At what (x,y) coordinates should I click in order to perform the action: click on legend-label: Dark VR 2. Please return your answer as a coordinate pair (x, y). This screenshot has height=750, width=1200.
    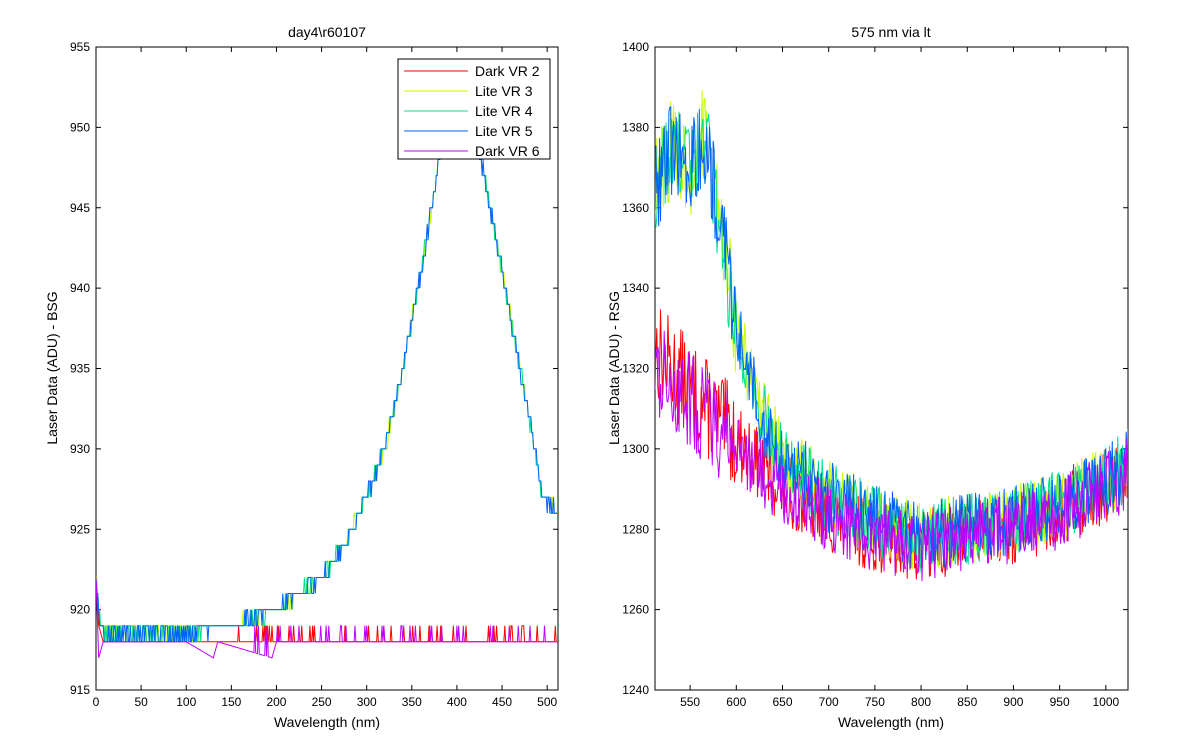
    Looking at the image, I should click on (507, 71).